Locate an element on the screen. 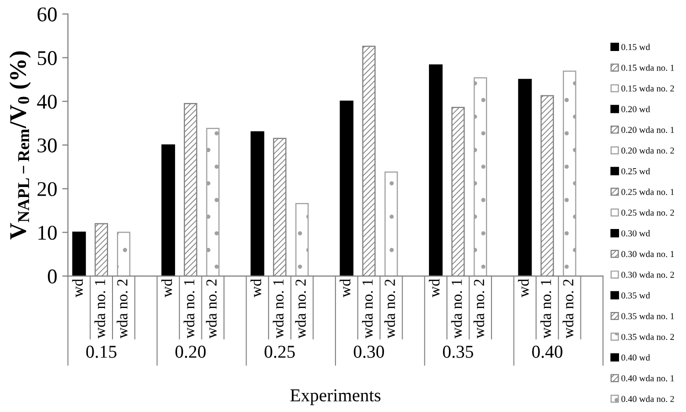 This screenshot has height=412, width=686. legend-label: 0.25 wda no. 1 is located at coordinates (647, 192).